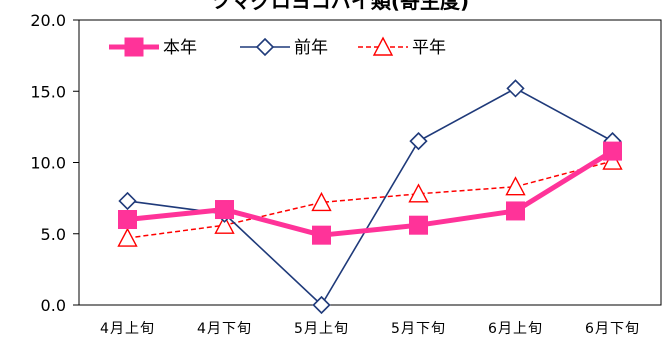 The image size is (664, 338). I want to click on legend-label-1: 前年, so click(311, 48).